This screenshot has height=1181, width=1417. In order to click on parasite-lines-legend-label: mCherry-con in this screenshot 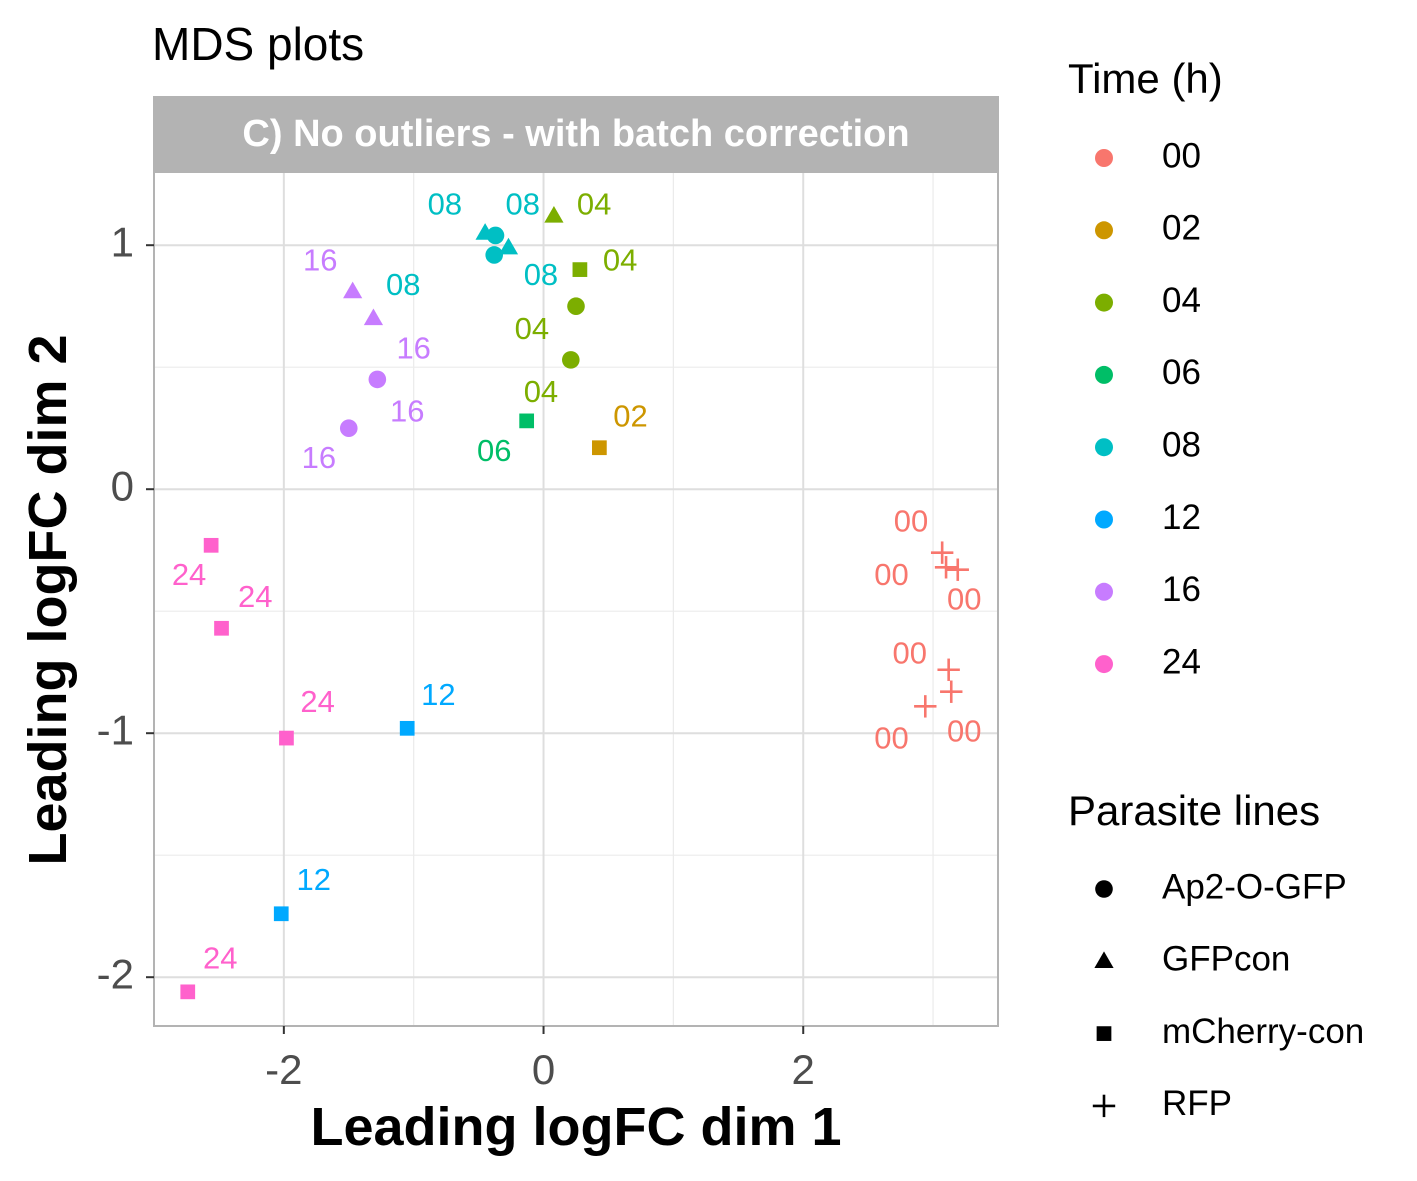, I will do `click(1263, 1031)`.